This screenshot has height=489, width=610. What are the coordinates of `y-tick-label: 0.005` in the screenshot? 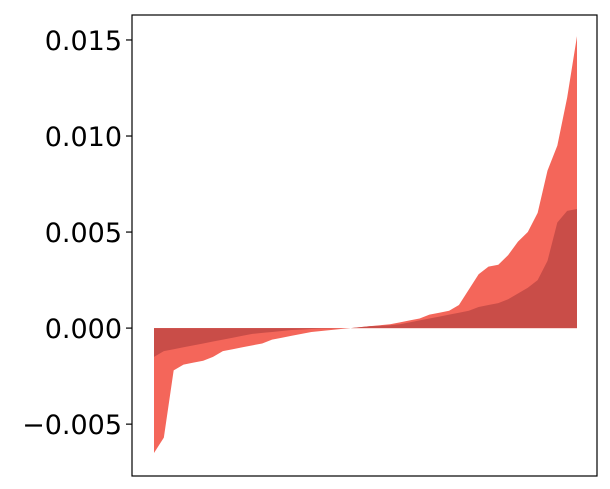 It's located at (83, 233).